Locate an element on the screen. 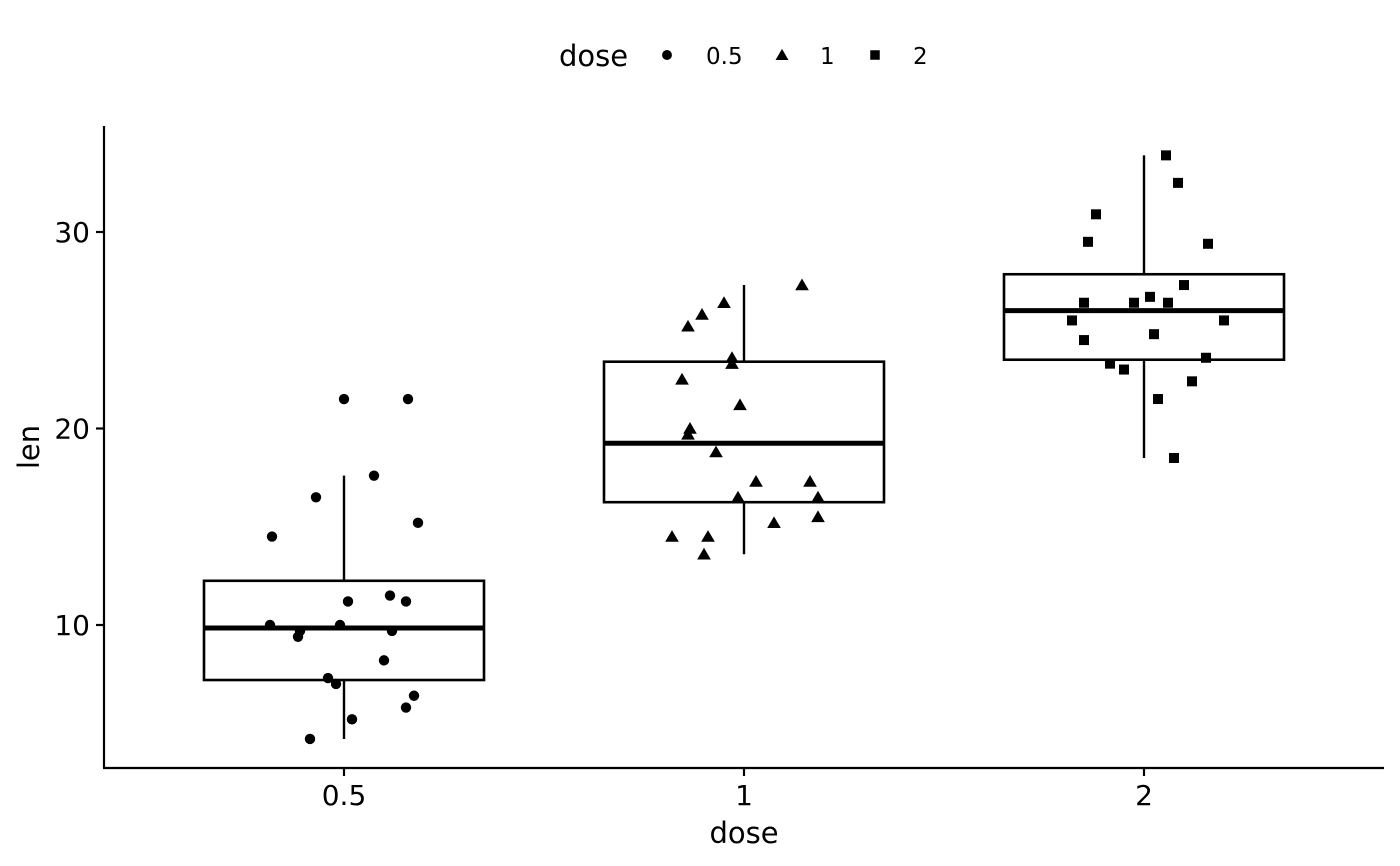 This screenshot has height=866, width=1400. legend-items: 0.5 1 2 is located at coordinates (795, 57).